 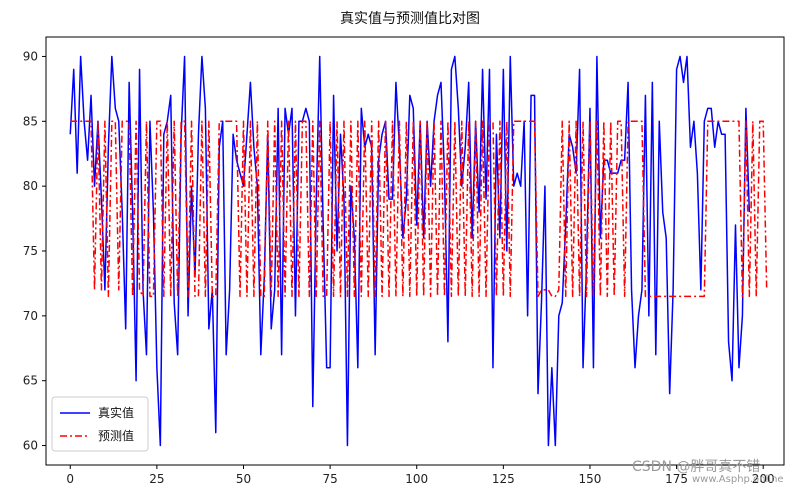 What do you see at coordinates (763, 479) in the screenshot?
I see `x-tick-label: 200` at bounding box center [763, 479].